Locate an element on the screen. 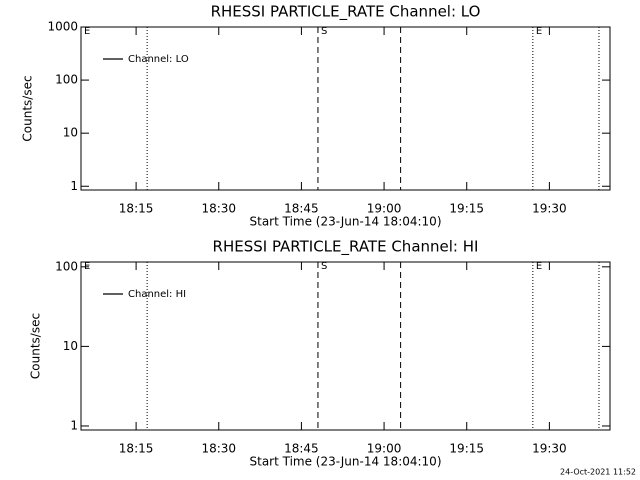 The image size is (640, 480). chart-title: RHESSI PARTICLE_RATE Channel: HI is located at coordinates (346, 247).